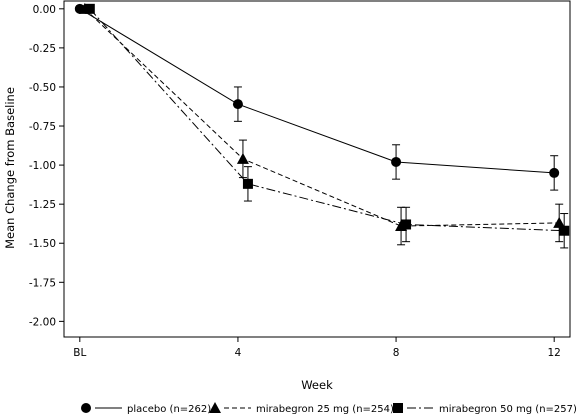 The image size is (580, 420). I want to click on legend-label: mirabegron 50 mg (n=257), so click(508, 409).